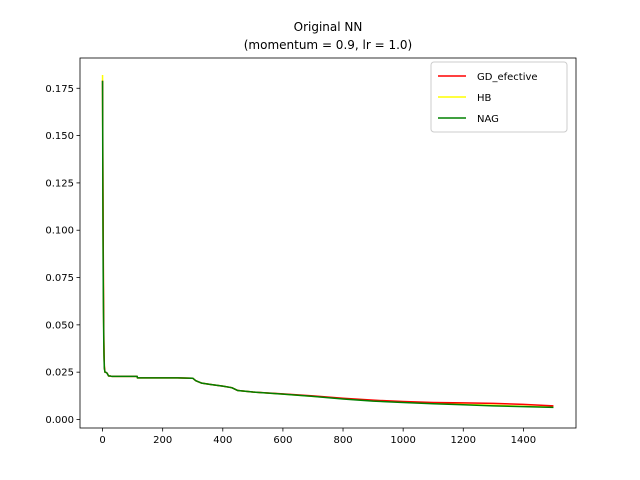 This screenshot has height=480, width=640. What do you see at coordinates (328, 45) in the screenshot?
I see `chart-subtitle: (momentum = 0.9, lr = 1.0)` at bounding box center [328, 45].